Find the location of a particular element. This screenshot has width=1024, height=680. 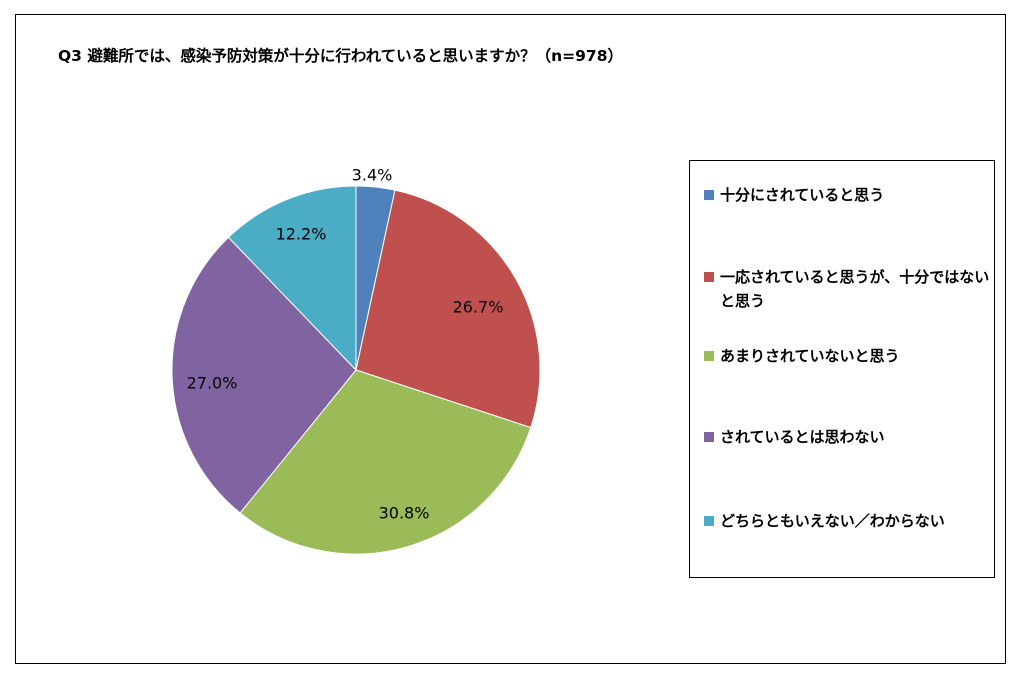

data-label-somewhat: 26.7% is located at coordinates (478, 307).